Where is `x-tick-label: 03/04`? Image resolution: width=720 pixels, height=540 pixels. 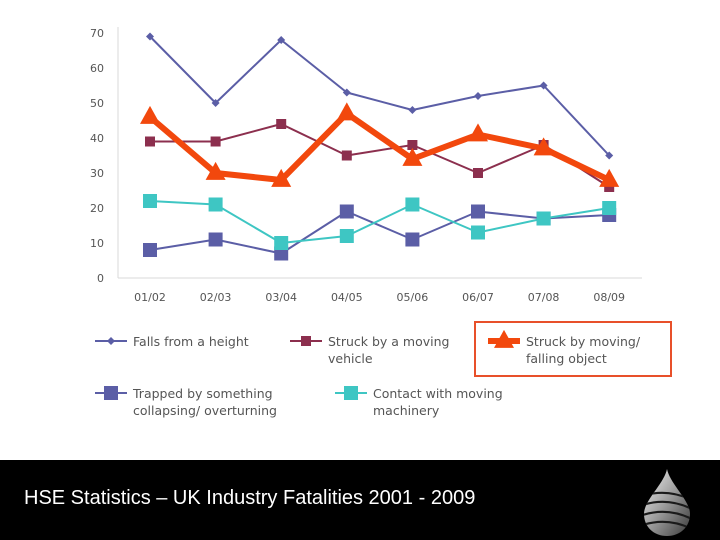 x-tick-label: 03/04 is located at coordinates (281, 297).